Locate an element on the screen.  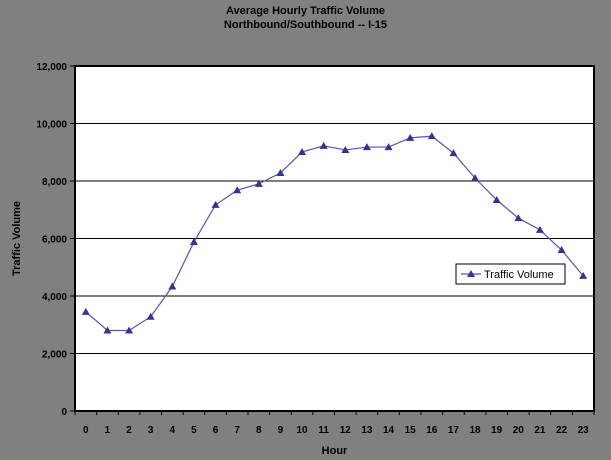
x-tick-label: 17 is located at coordinates (454, 430).